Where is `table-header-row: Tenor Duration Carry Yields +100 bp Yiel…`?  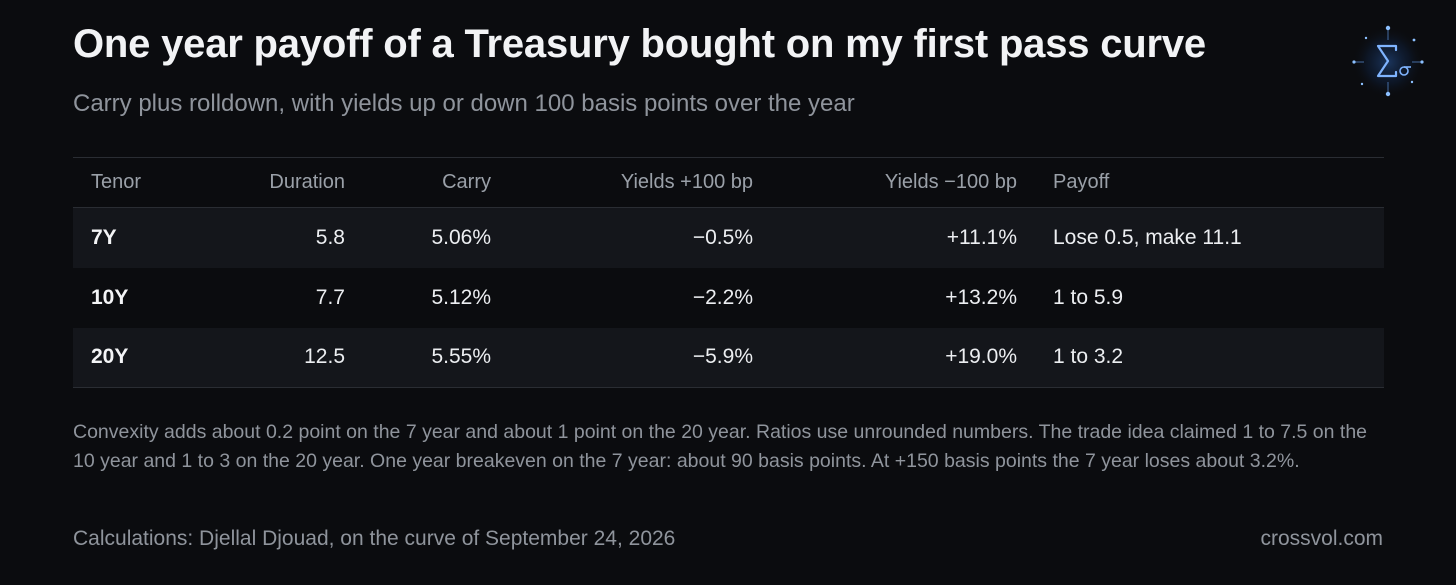
table-header-row: Tenor Duration Carry Yields +100 bp Yiel… is located at coordinates (728, 182).